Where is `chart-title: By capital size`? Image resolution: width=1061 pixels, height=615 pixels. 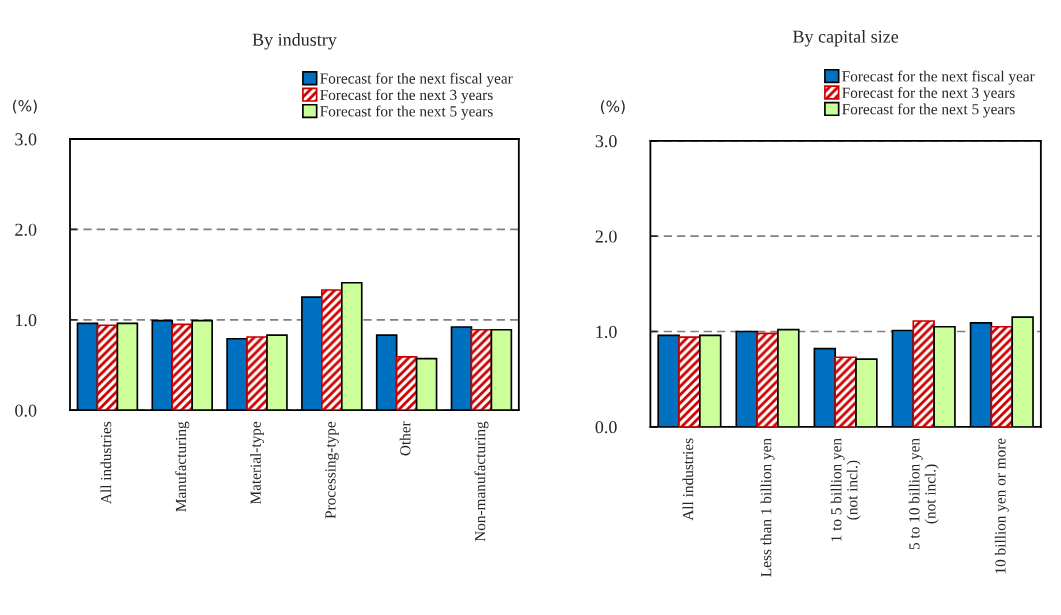 chart-title: By capital size is located at coordinates (845, 38).